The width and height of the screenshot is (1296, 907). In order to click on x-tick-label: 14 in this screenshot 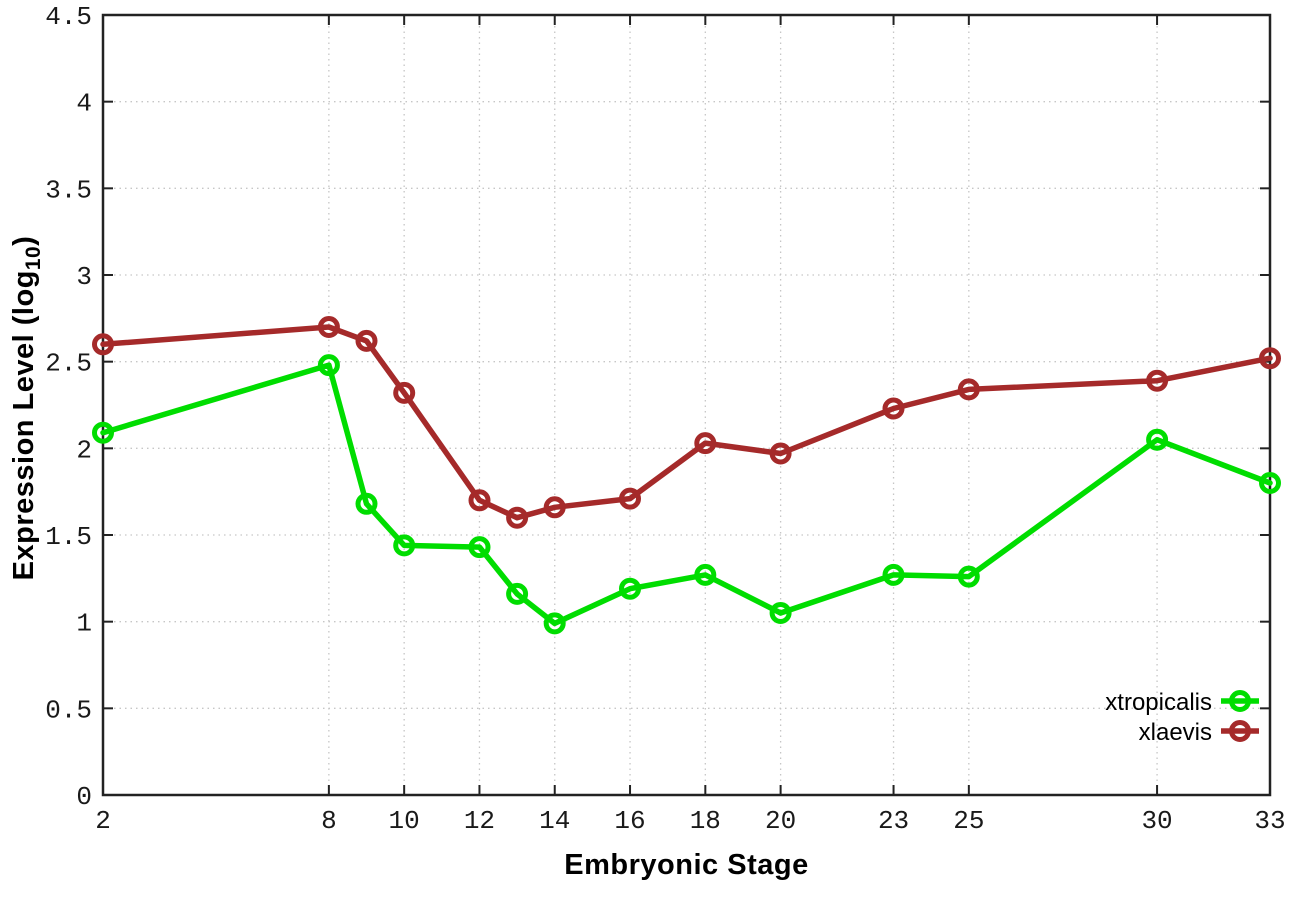, I will do `click(554, 821)`.